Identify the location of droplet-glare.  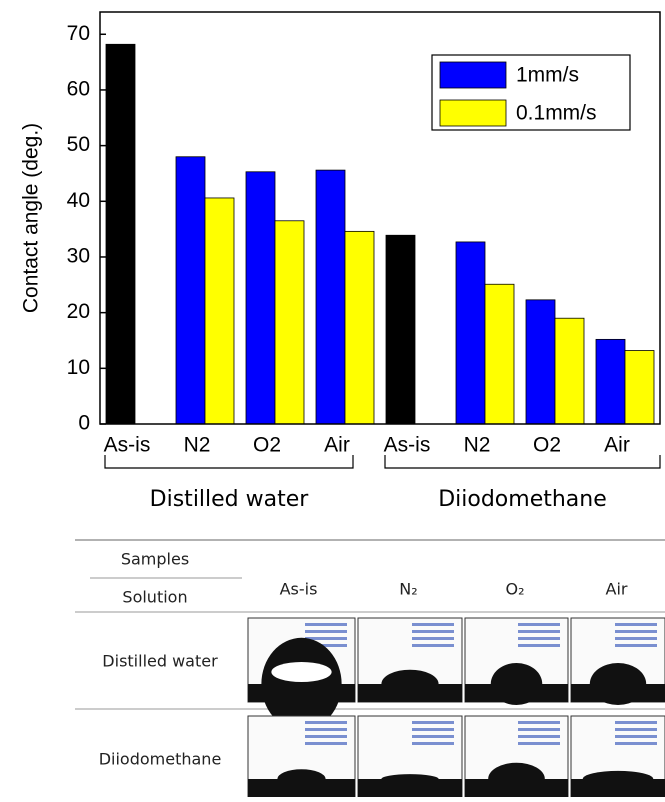
(301, 672).